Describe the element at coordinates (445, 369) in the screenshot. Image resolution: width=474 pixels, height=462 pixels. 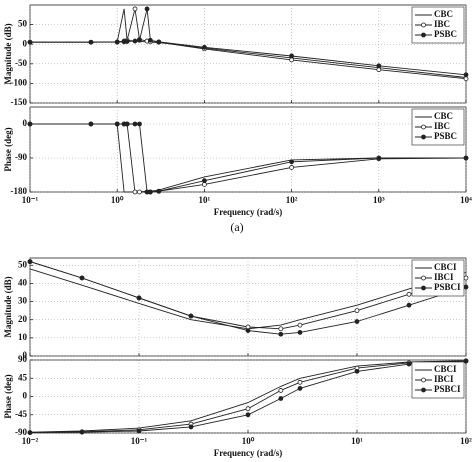
I see `legend-label: CBCI` at that location.